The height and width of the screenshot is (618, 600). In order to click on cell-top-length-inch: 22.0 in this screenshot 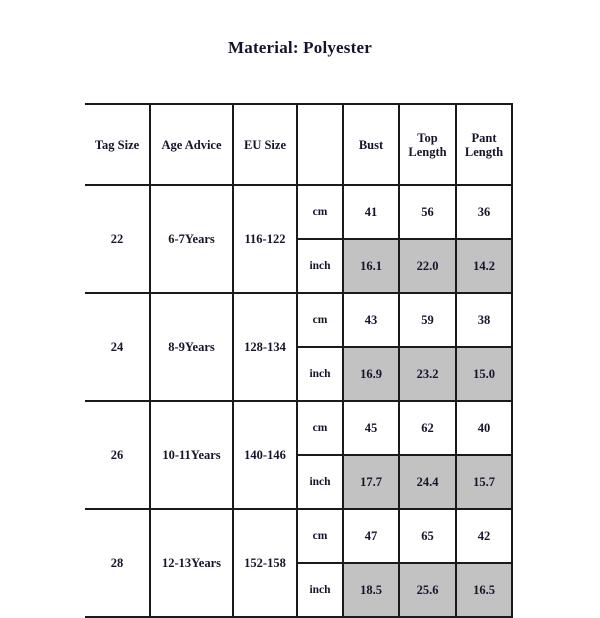, I will do `click(427, 266)`.